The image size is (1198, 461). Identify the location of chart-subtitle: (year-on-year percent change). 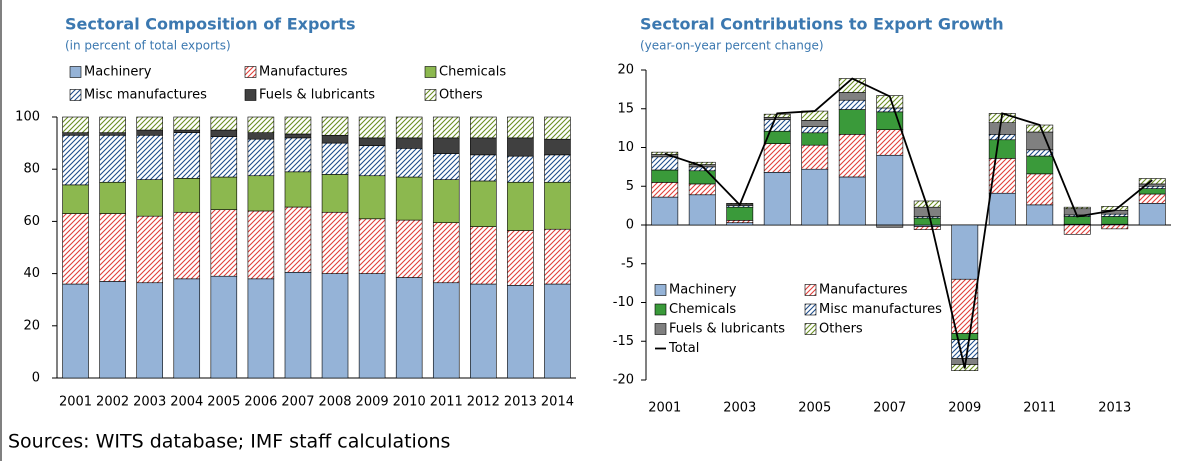
(732, 46).